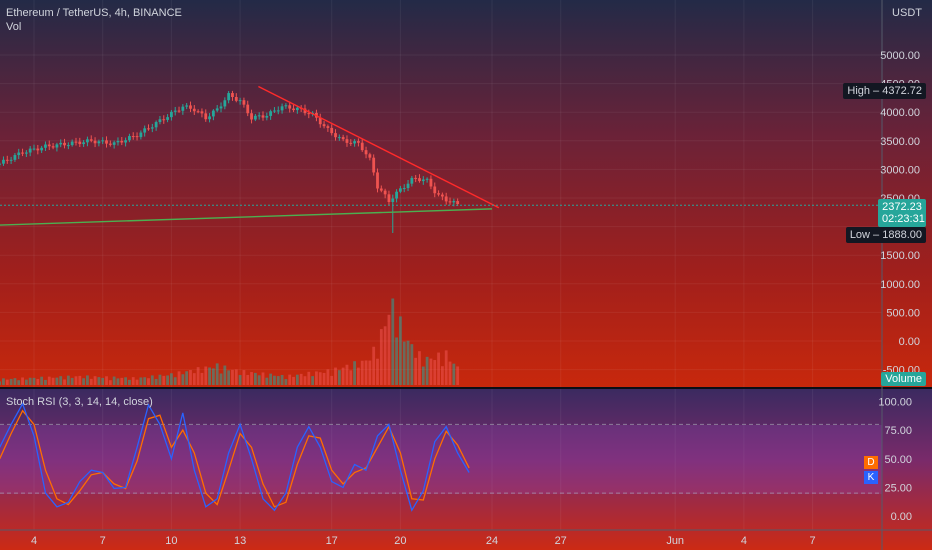 The image size is (932, 550). What do you see at coordinates (858, 91) in the screenshot?
I see `high-label: High` at bounding box center [858, 91].